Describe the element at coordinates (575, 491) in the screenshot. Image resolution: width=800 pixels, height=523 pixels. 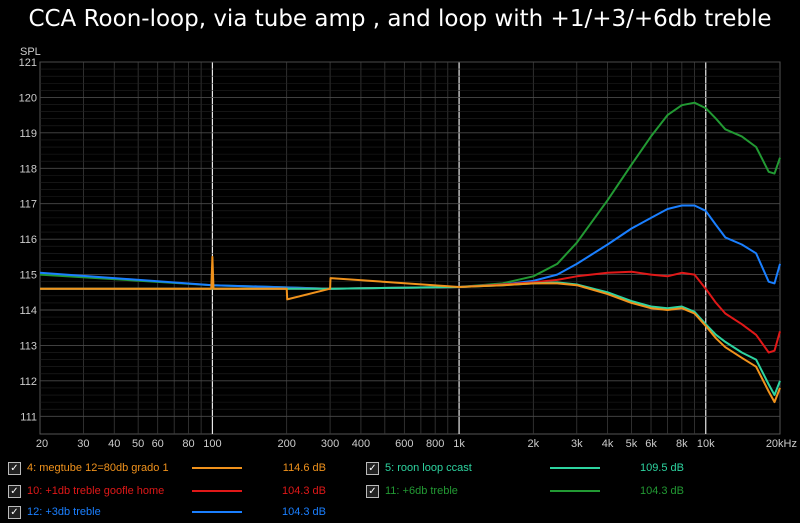
I see `legend-swatch-plus6db` at that location.